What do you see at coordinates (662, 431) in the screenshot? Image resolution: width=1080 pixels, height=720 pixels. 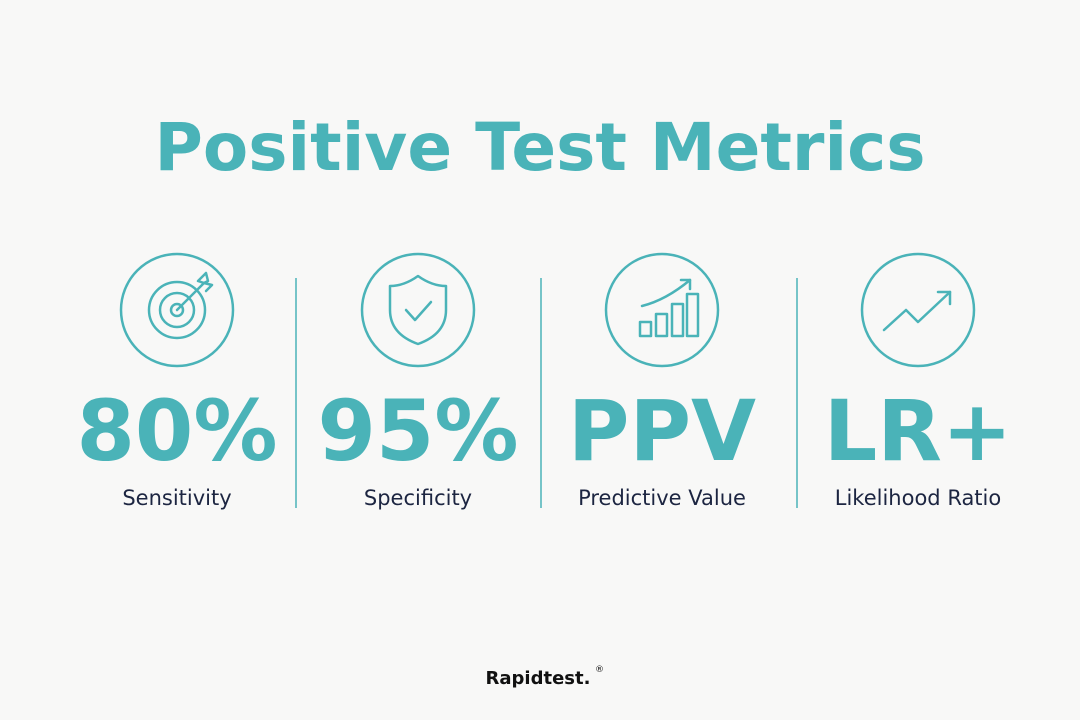 I see `metric-value: PPV` at bounding box center [662, 431].